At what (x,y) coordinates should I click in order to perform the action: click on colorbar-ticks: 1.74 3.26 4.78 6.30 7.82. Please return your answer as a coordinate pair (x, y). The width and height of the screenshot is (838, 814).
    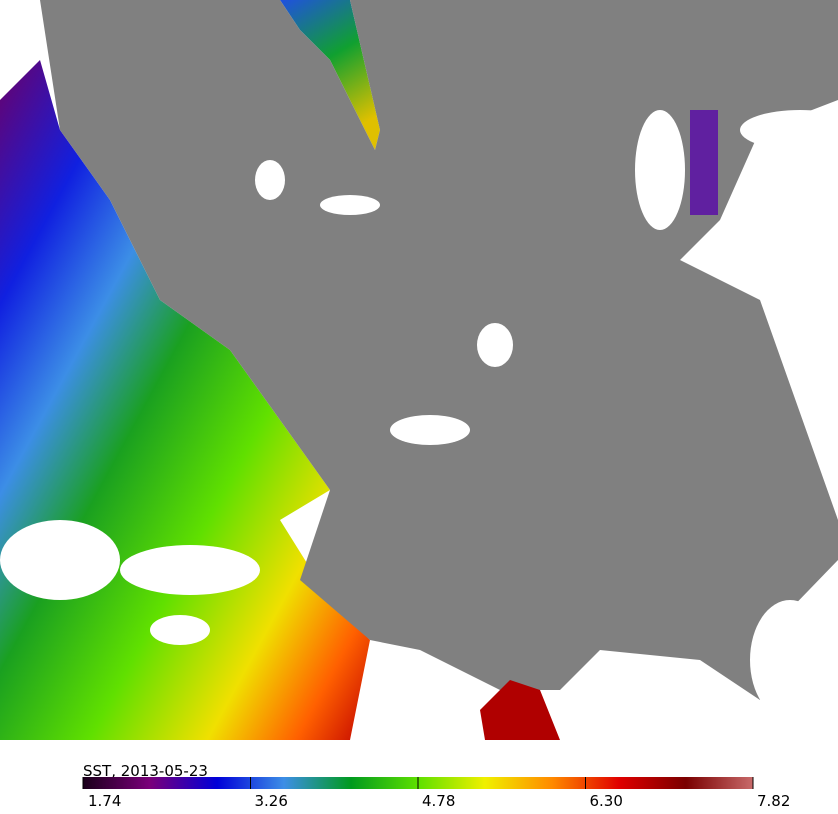
    Looking at the image, I should click on (436, 793).